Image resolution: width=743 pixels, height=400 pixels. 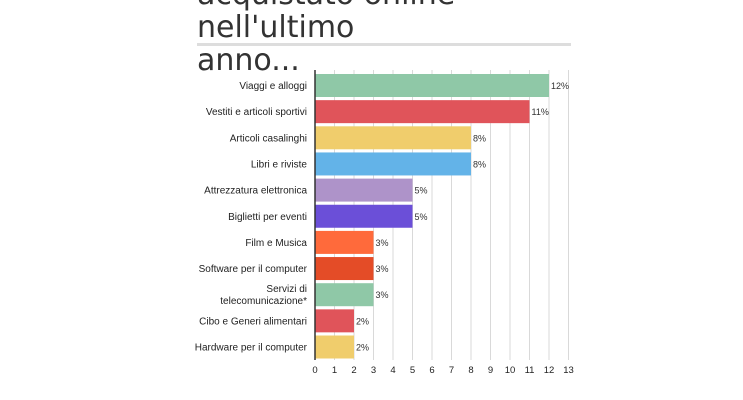 I want to click on category-label: Vestiti e articoli sportivi, so click(x=256, y=112).